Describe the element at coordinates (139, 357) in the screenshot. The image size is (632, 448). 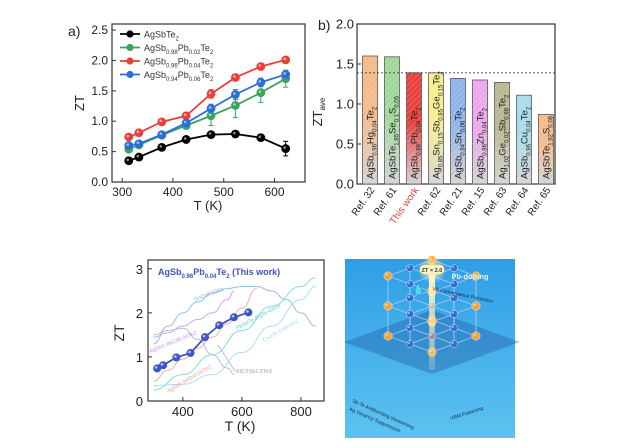
I see `y-tick-label: 1` at that location.